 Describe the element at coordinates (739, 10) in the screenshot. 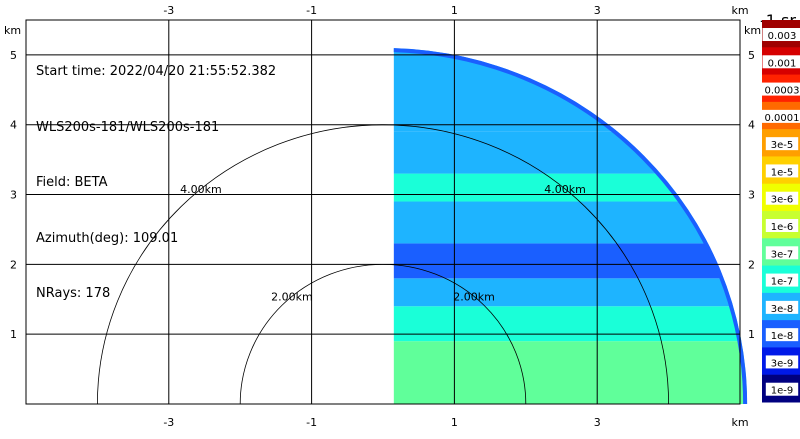

I see `x-unit-label-top: km` at that location.